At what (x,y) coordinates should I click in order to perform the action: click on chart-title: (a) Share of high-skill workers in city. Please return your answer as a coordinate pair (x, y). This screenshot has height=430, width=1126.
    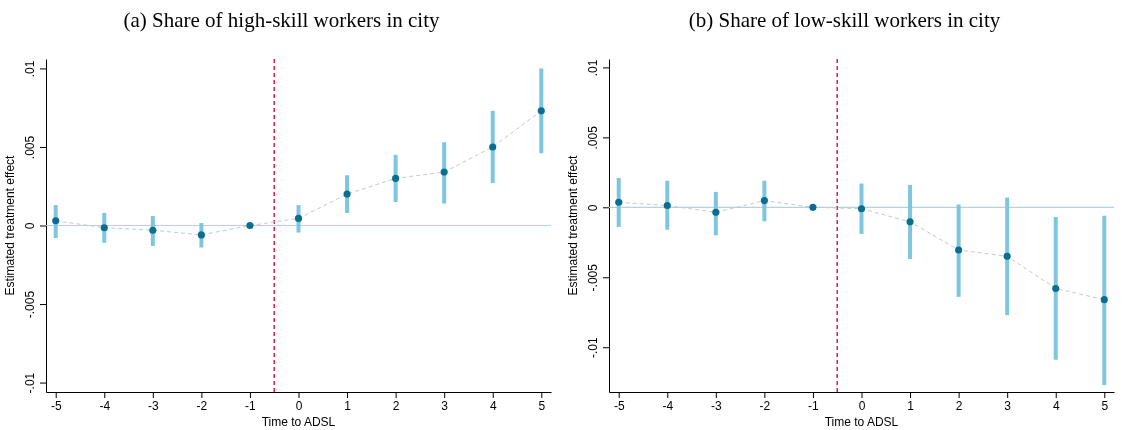
    Looking at the image, I should click on (282, 20).